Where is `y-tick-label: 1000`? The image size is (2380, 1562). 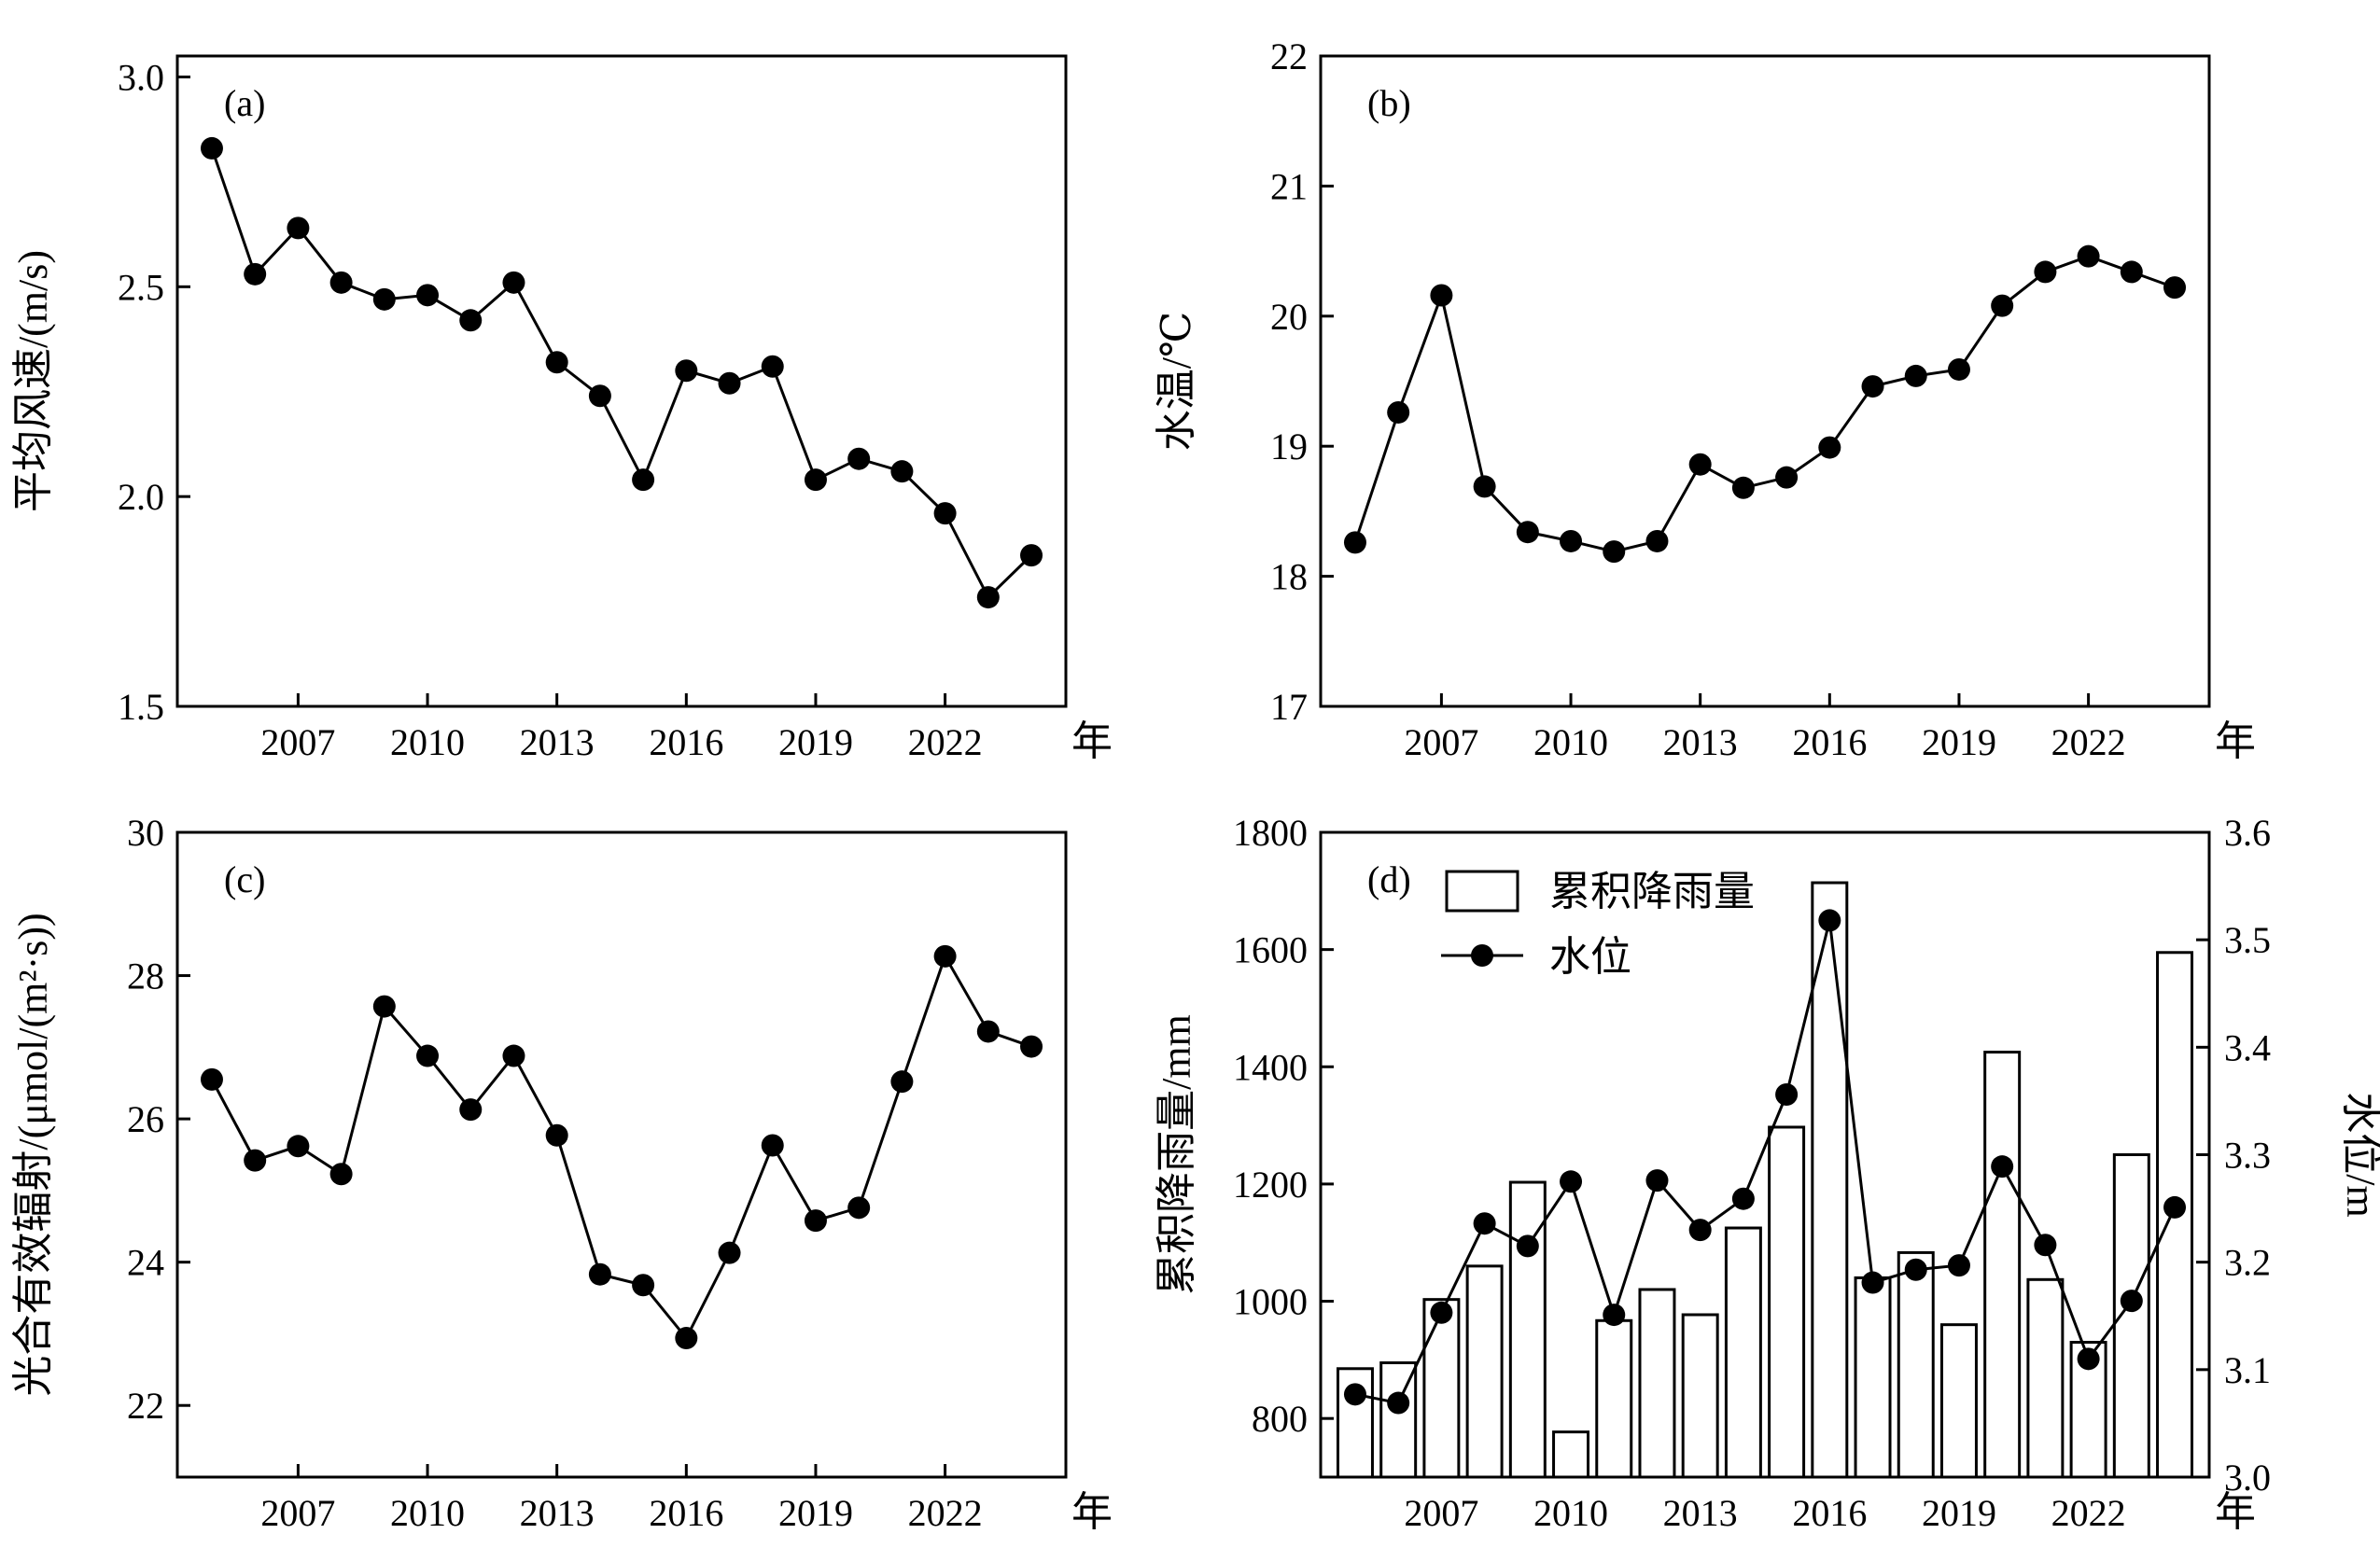
y-tick-label: 1000 is located at coordinates (1270, 1302).